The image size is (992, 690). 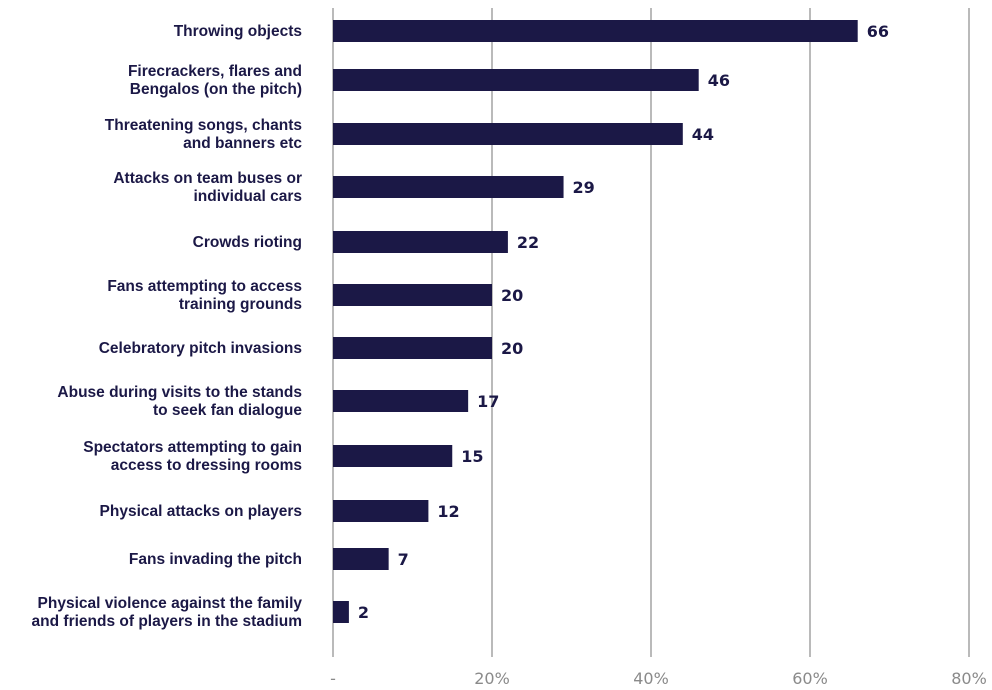 I want to click on value-label-1: 46, so click(x=719, y=80).